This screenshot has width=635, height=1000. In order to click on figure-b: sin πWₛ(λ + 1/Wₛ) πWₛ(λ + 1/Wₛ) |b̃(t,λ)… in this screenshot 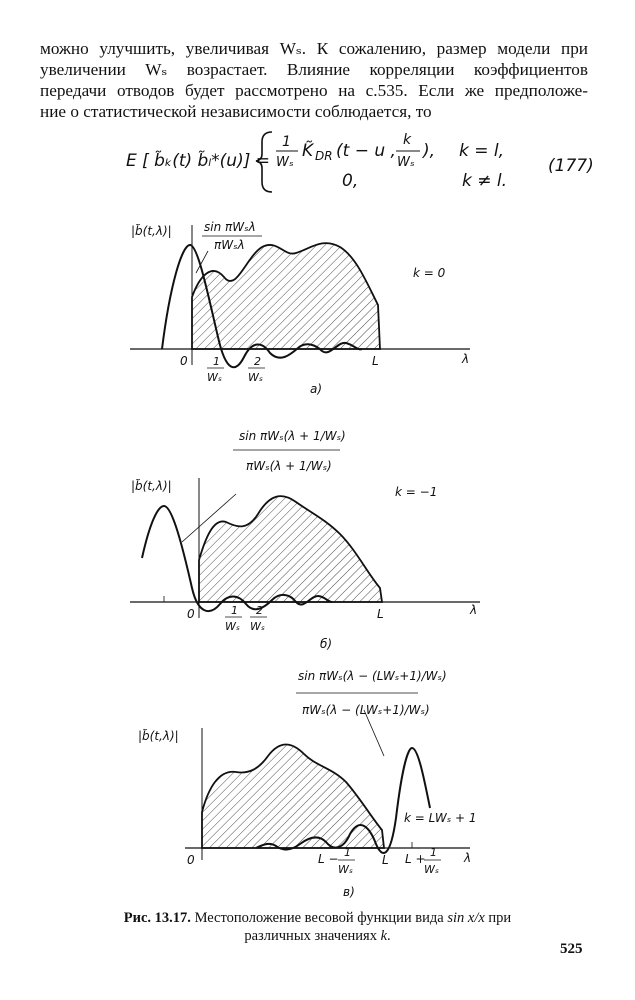, I will do `click(305, 540)`.